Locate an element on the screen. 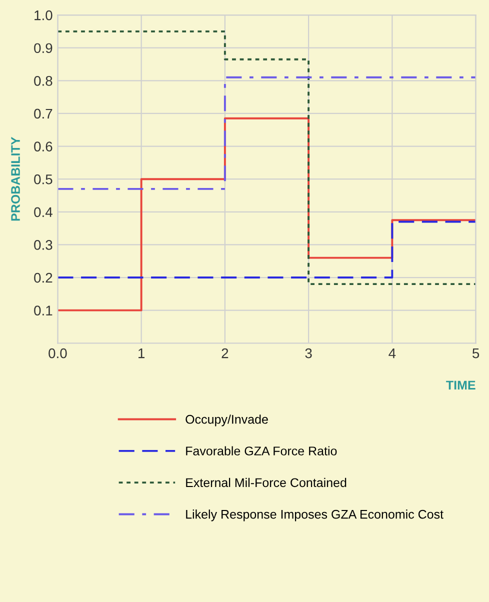 This screenshot has height=602, width=489. y-tick-label: 0.8 is located at coordinates (43, 81).